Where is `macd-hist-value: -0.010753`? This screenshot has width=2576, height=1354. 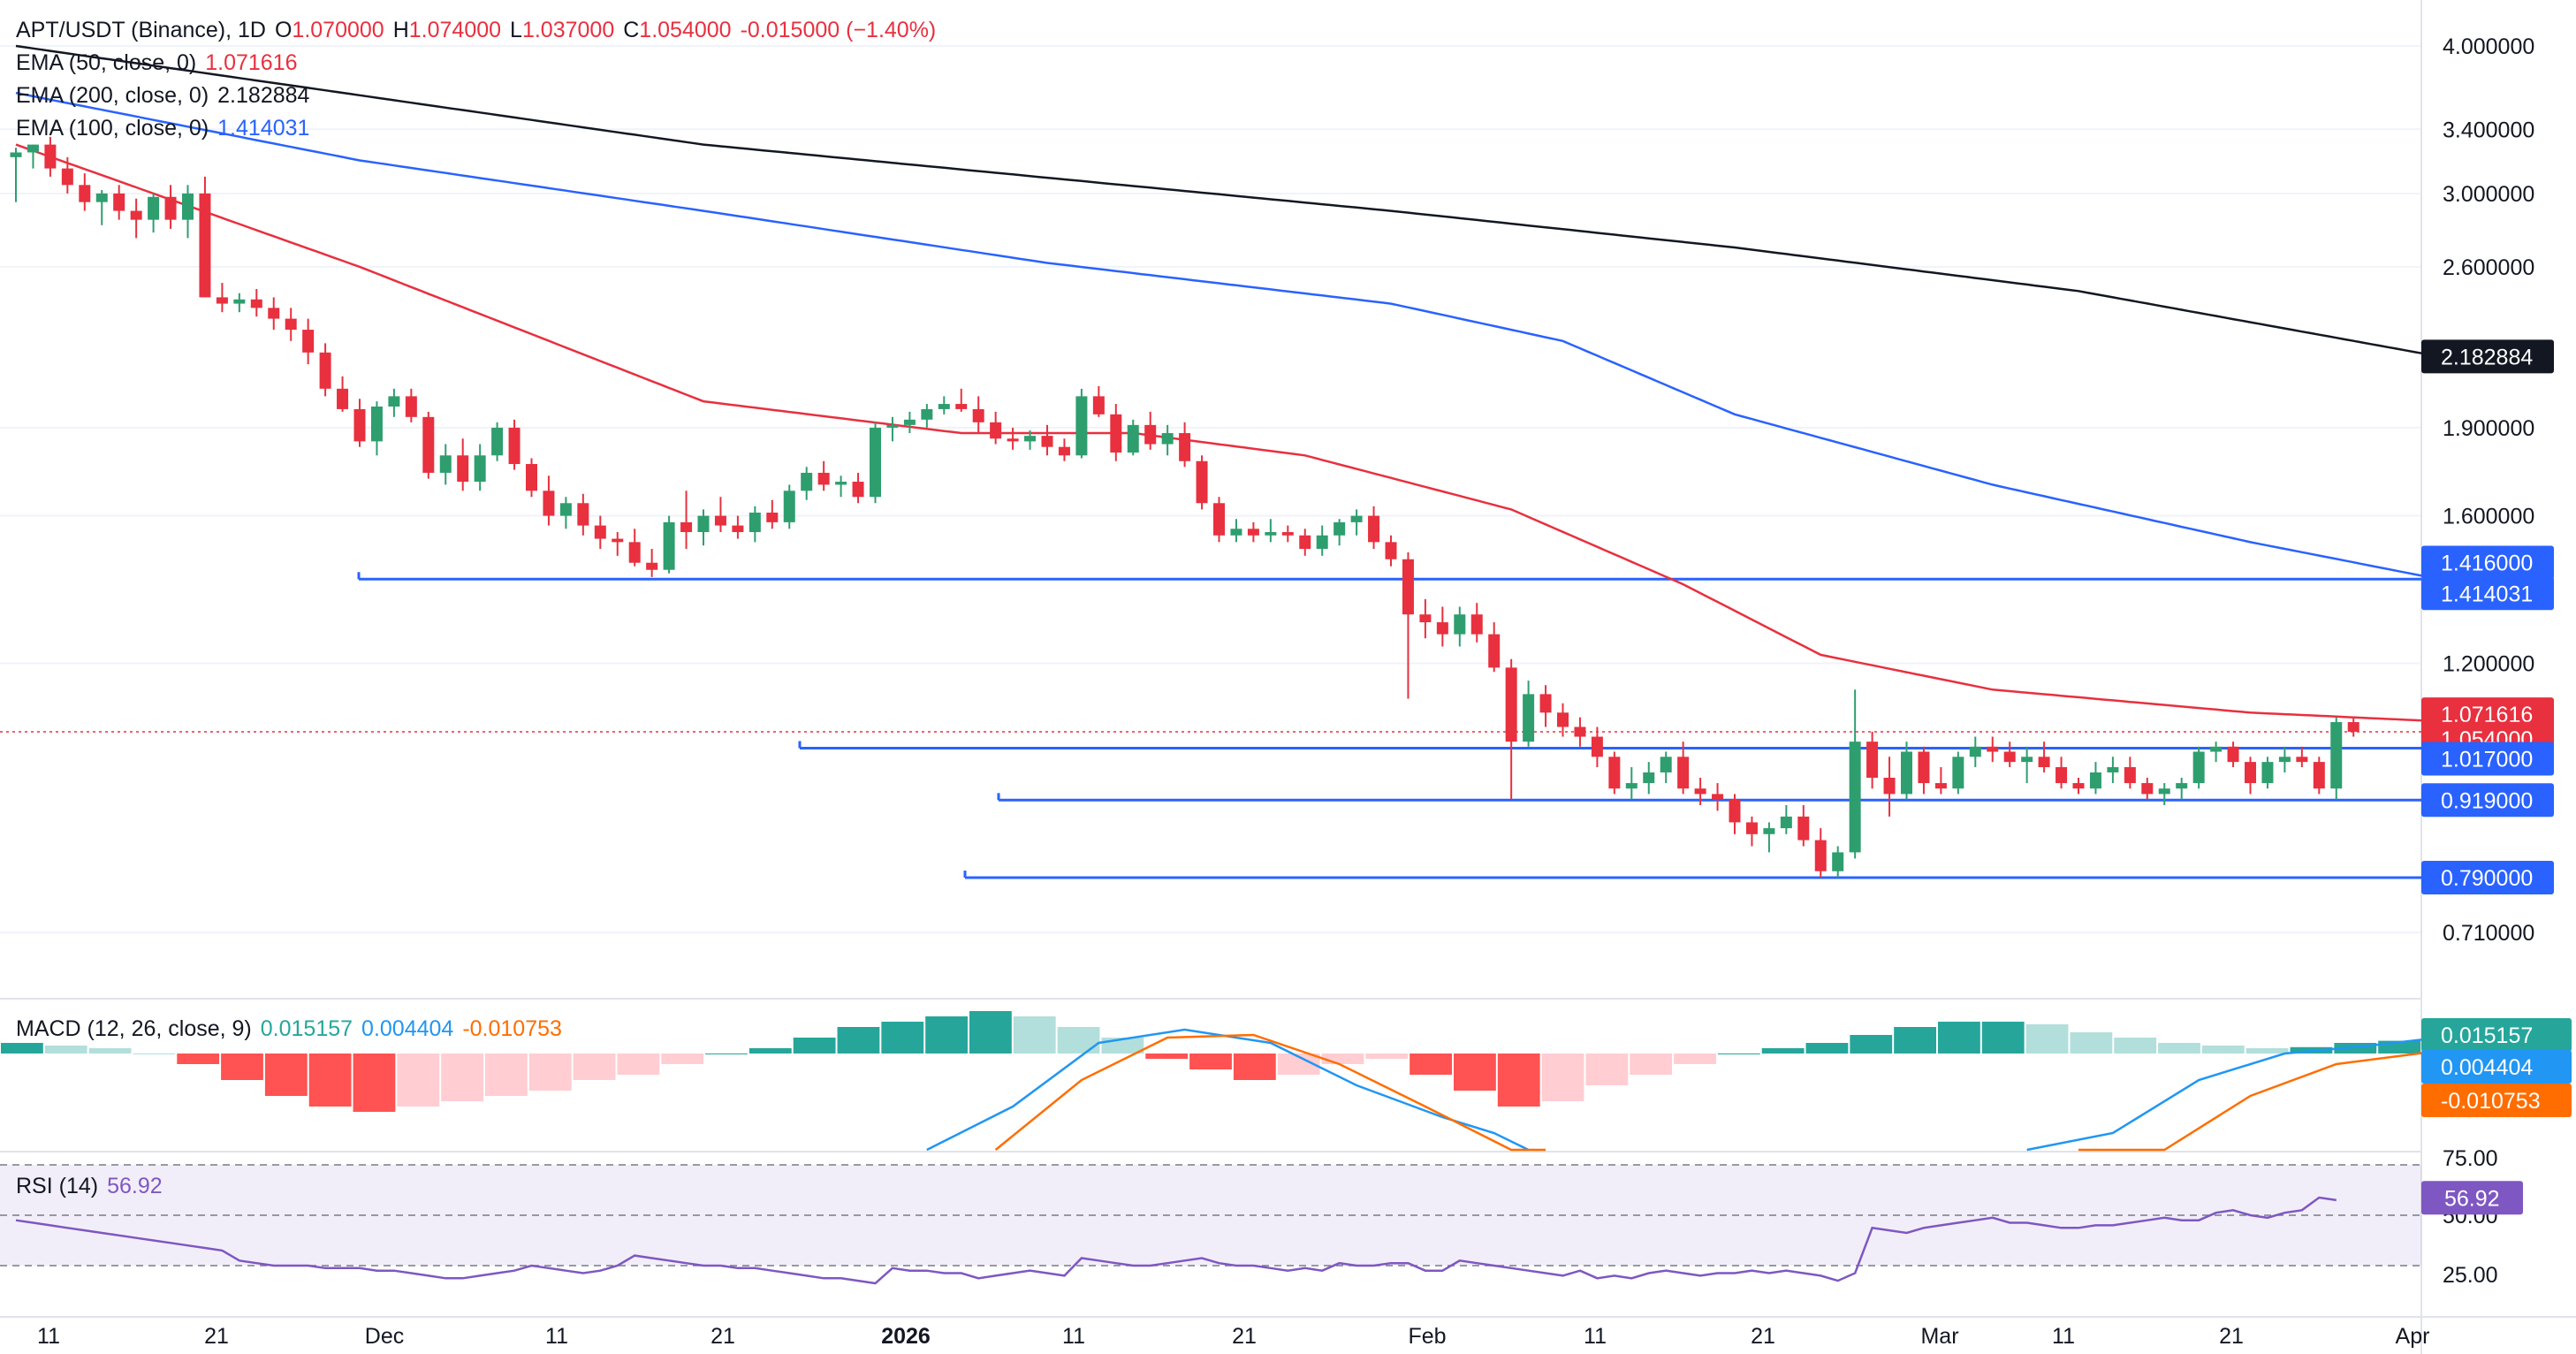
macd-hist-value: -0.010753 is located at coordinates (512, 1029).